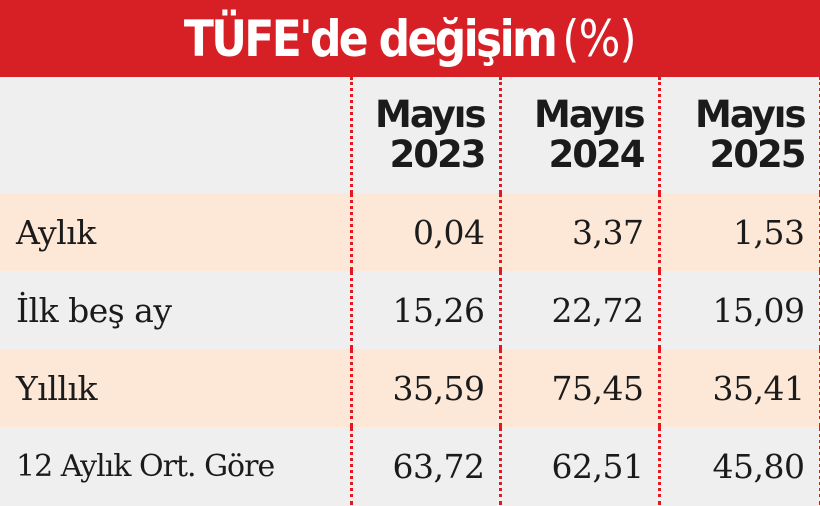 The width and height of the screenshot is (820, 506). What do you see at coordinates (578, 388) in the screenshot?
I see `cell-value: 75,45` at bounding box center [578, 388].